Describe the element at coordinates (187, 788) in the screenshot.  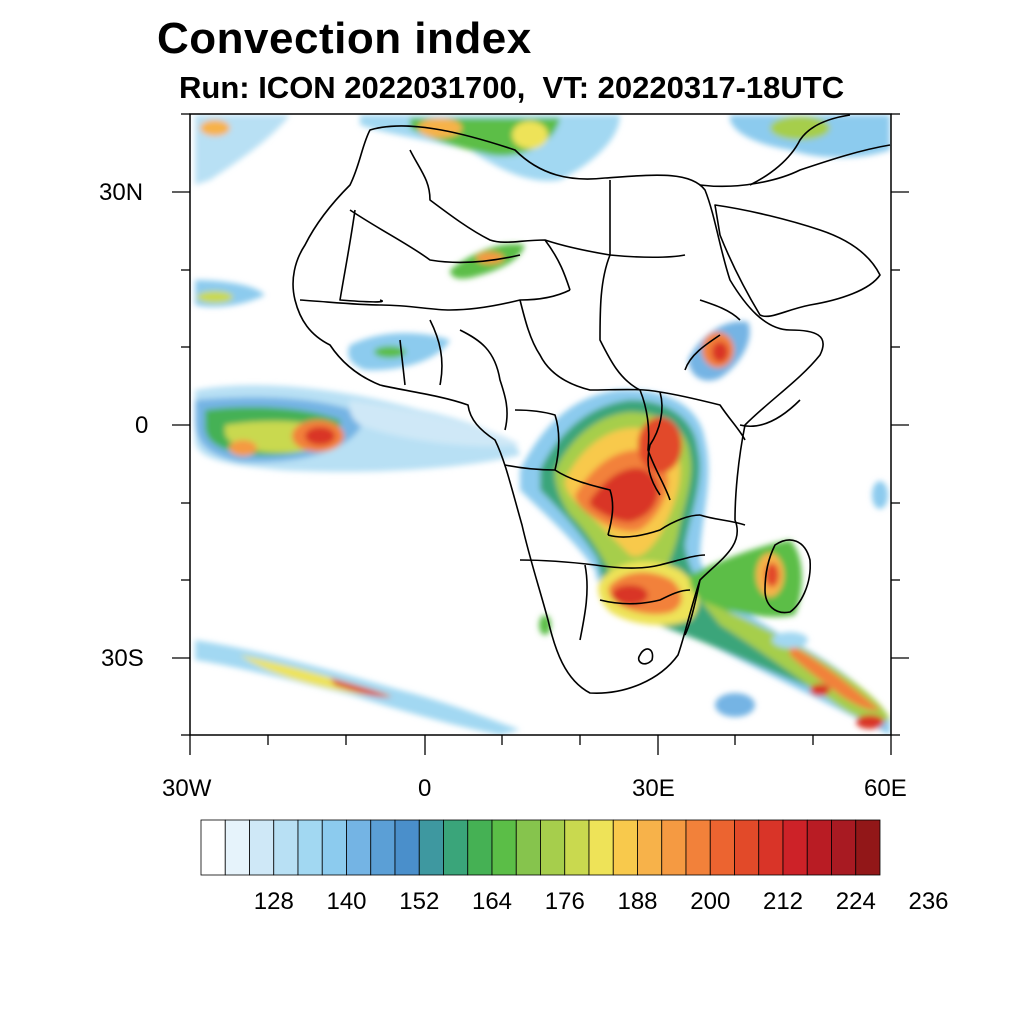
I see `x-tick-label-30w: 30W` at that location.